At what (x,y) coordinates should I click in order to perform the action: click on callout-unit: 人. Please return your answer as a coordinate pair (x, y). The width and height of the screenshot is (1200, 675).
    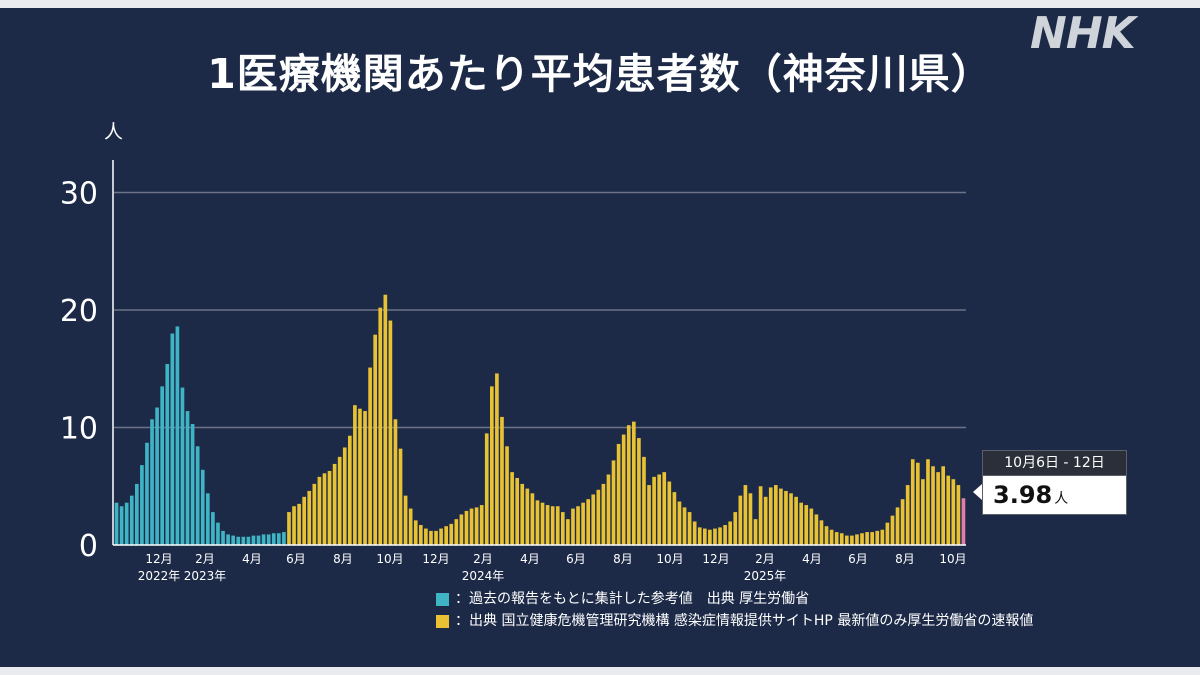
    Looking at the image, I should click on (1061, 499).